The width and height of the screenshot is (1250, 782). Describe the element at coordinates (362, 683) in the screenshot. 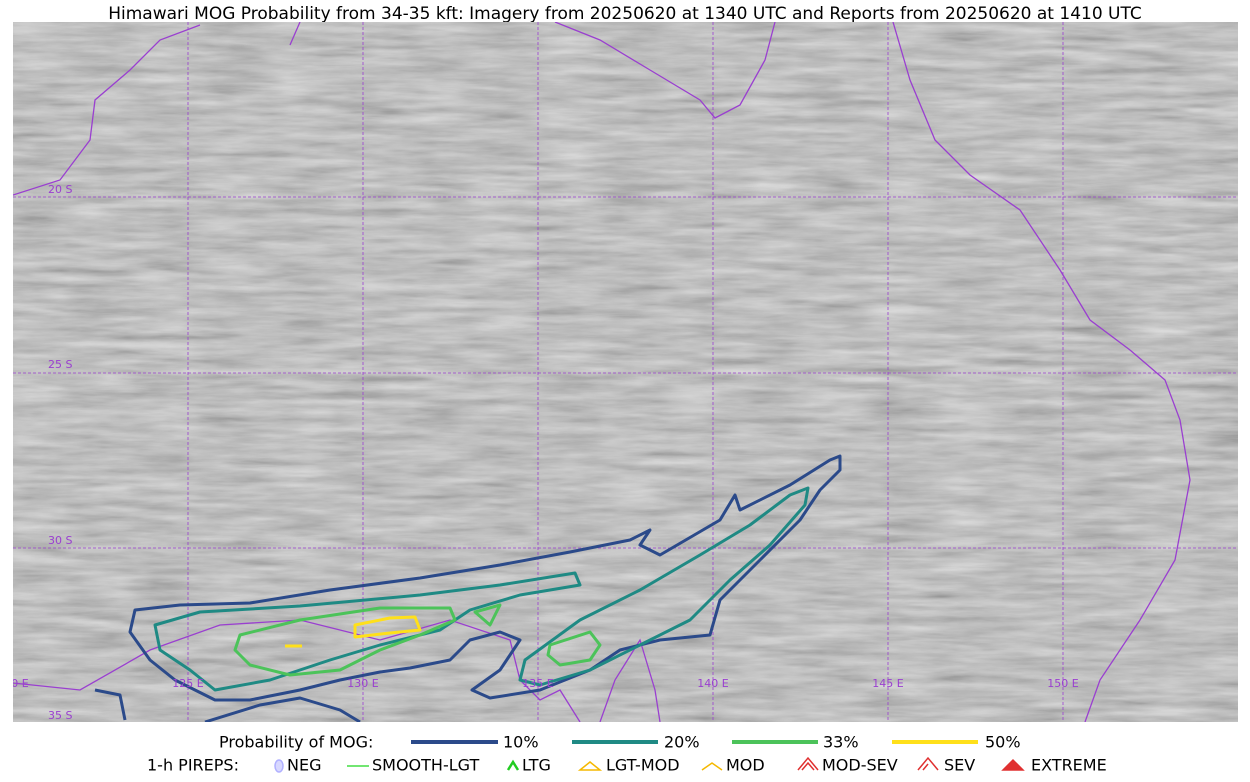

I see `lon-label: 130 E` at that location.